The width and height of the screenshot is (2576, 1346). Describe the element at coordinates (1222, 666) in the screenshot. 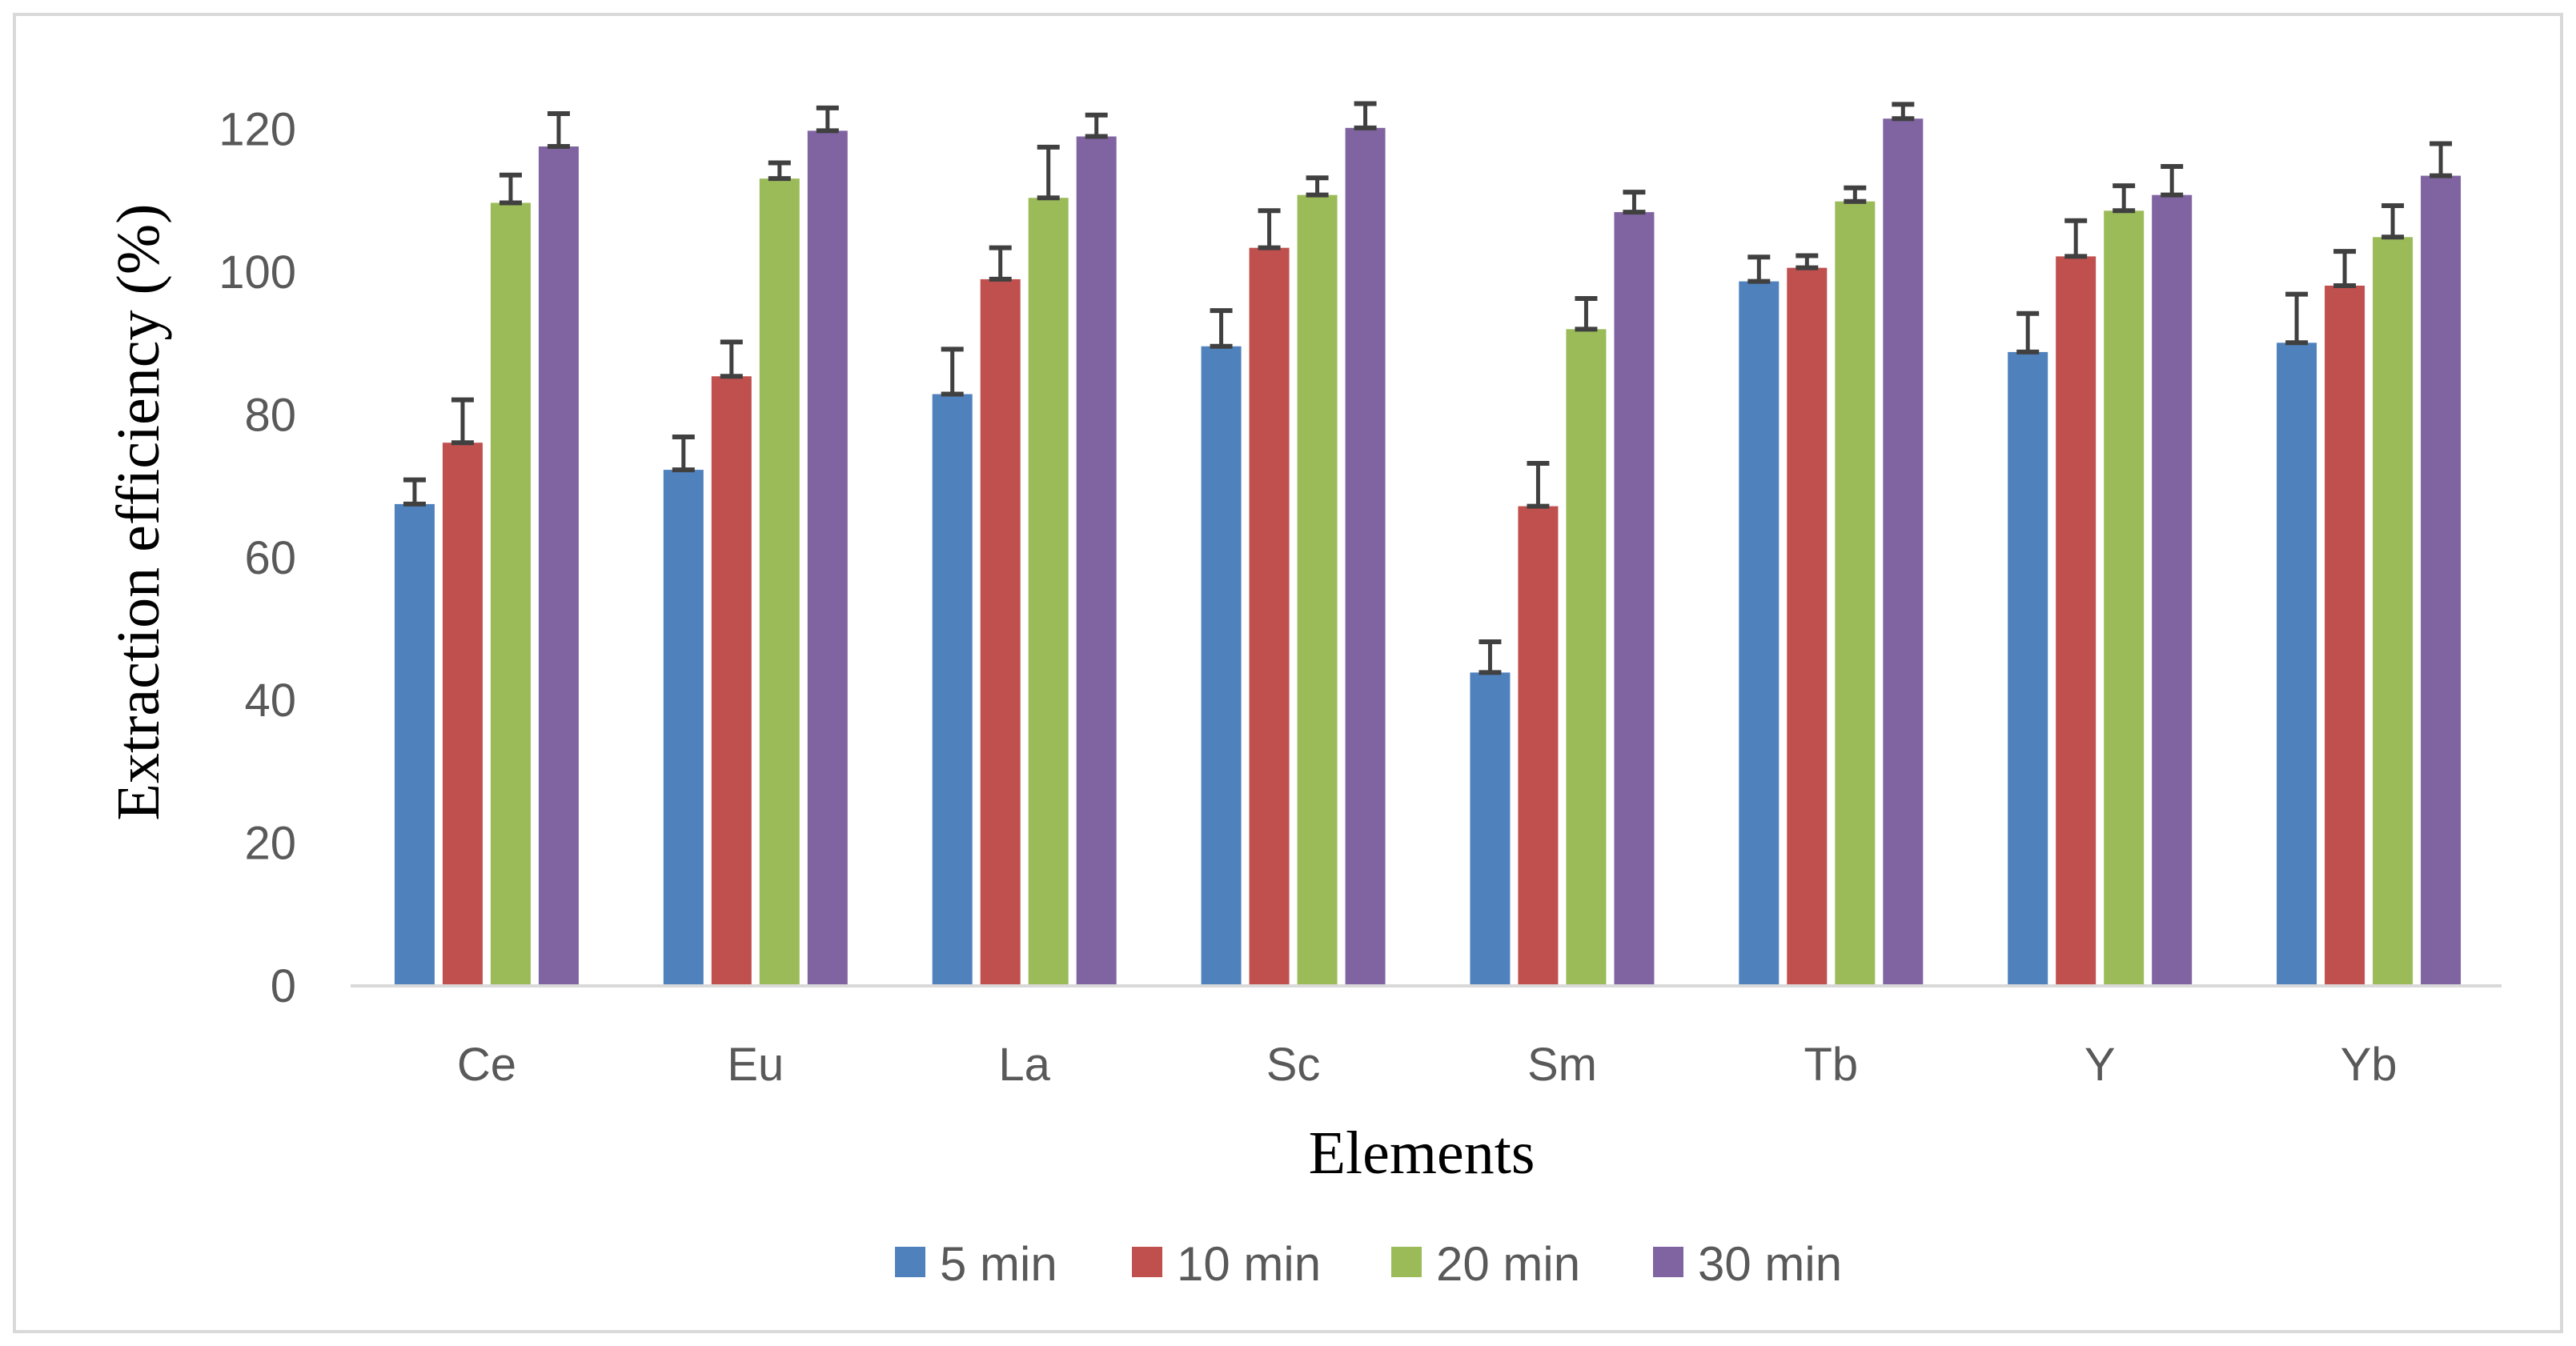

I see `bar-sc-5-min` at that location.